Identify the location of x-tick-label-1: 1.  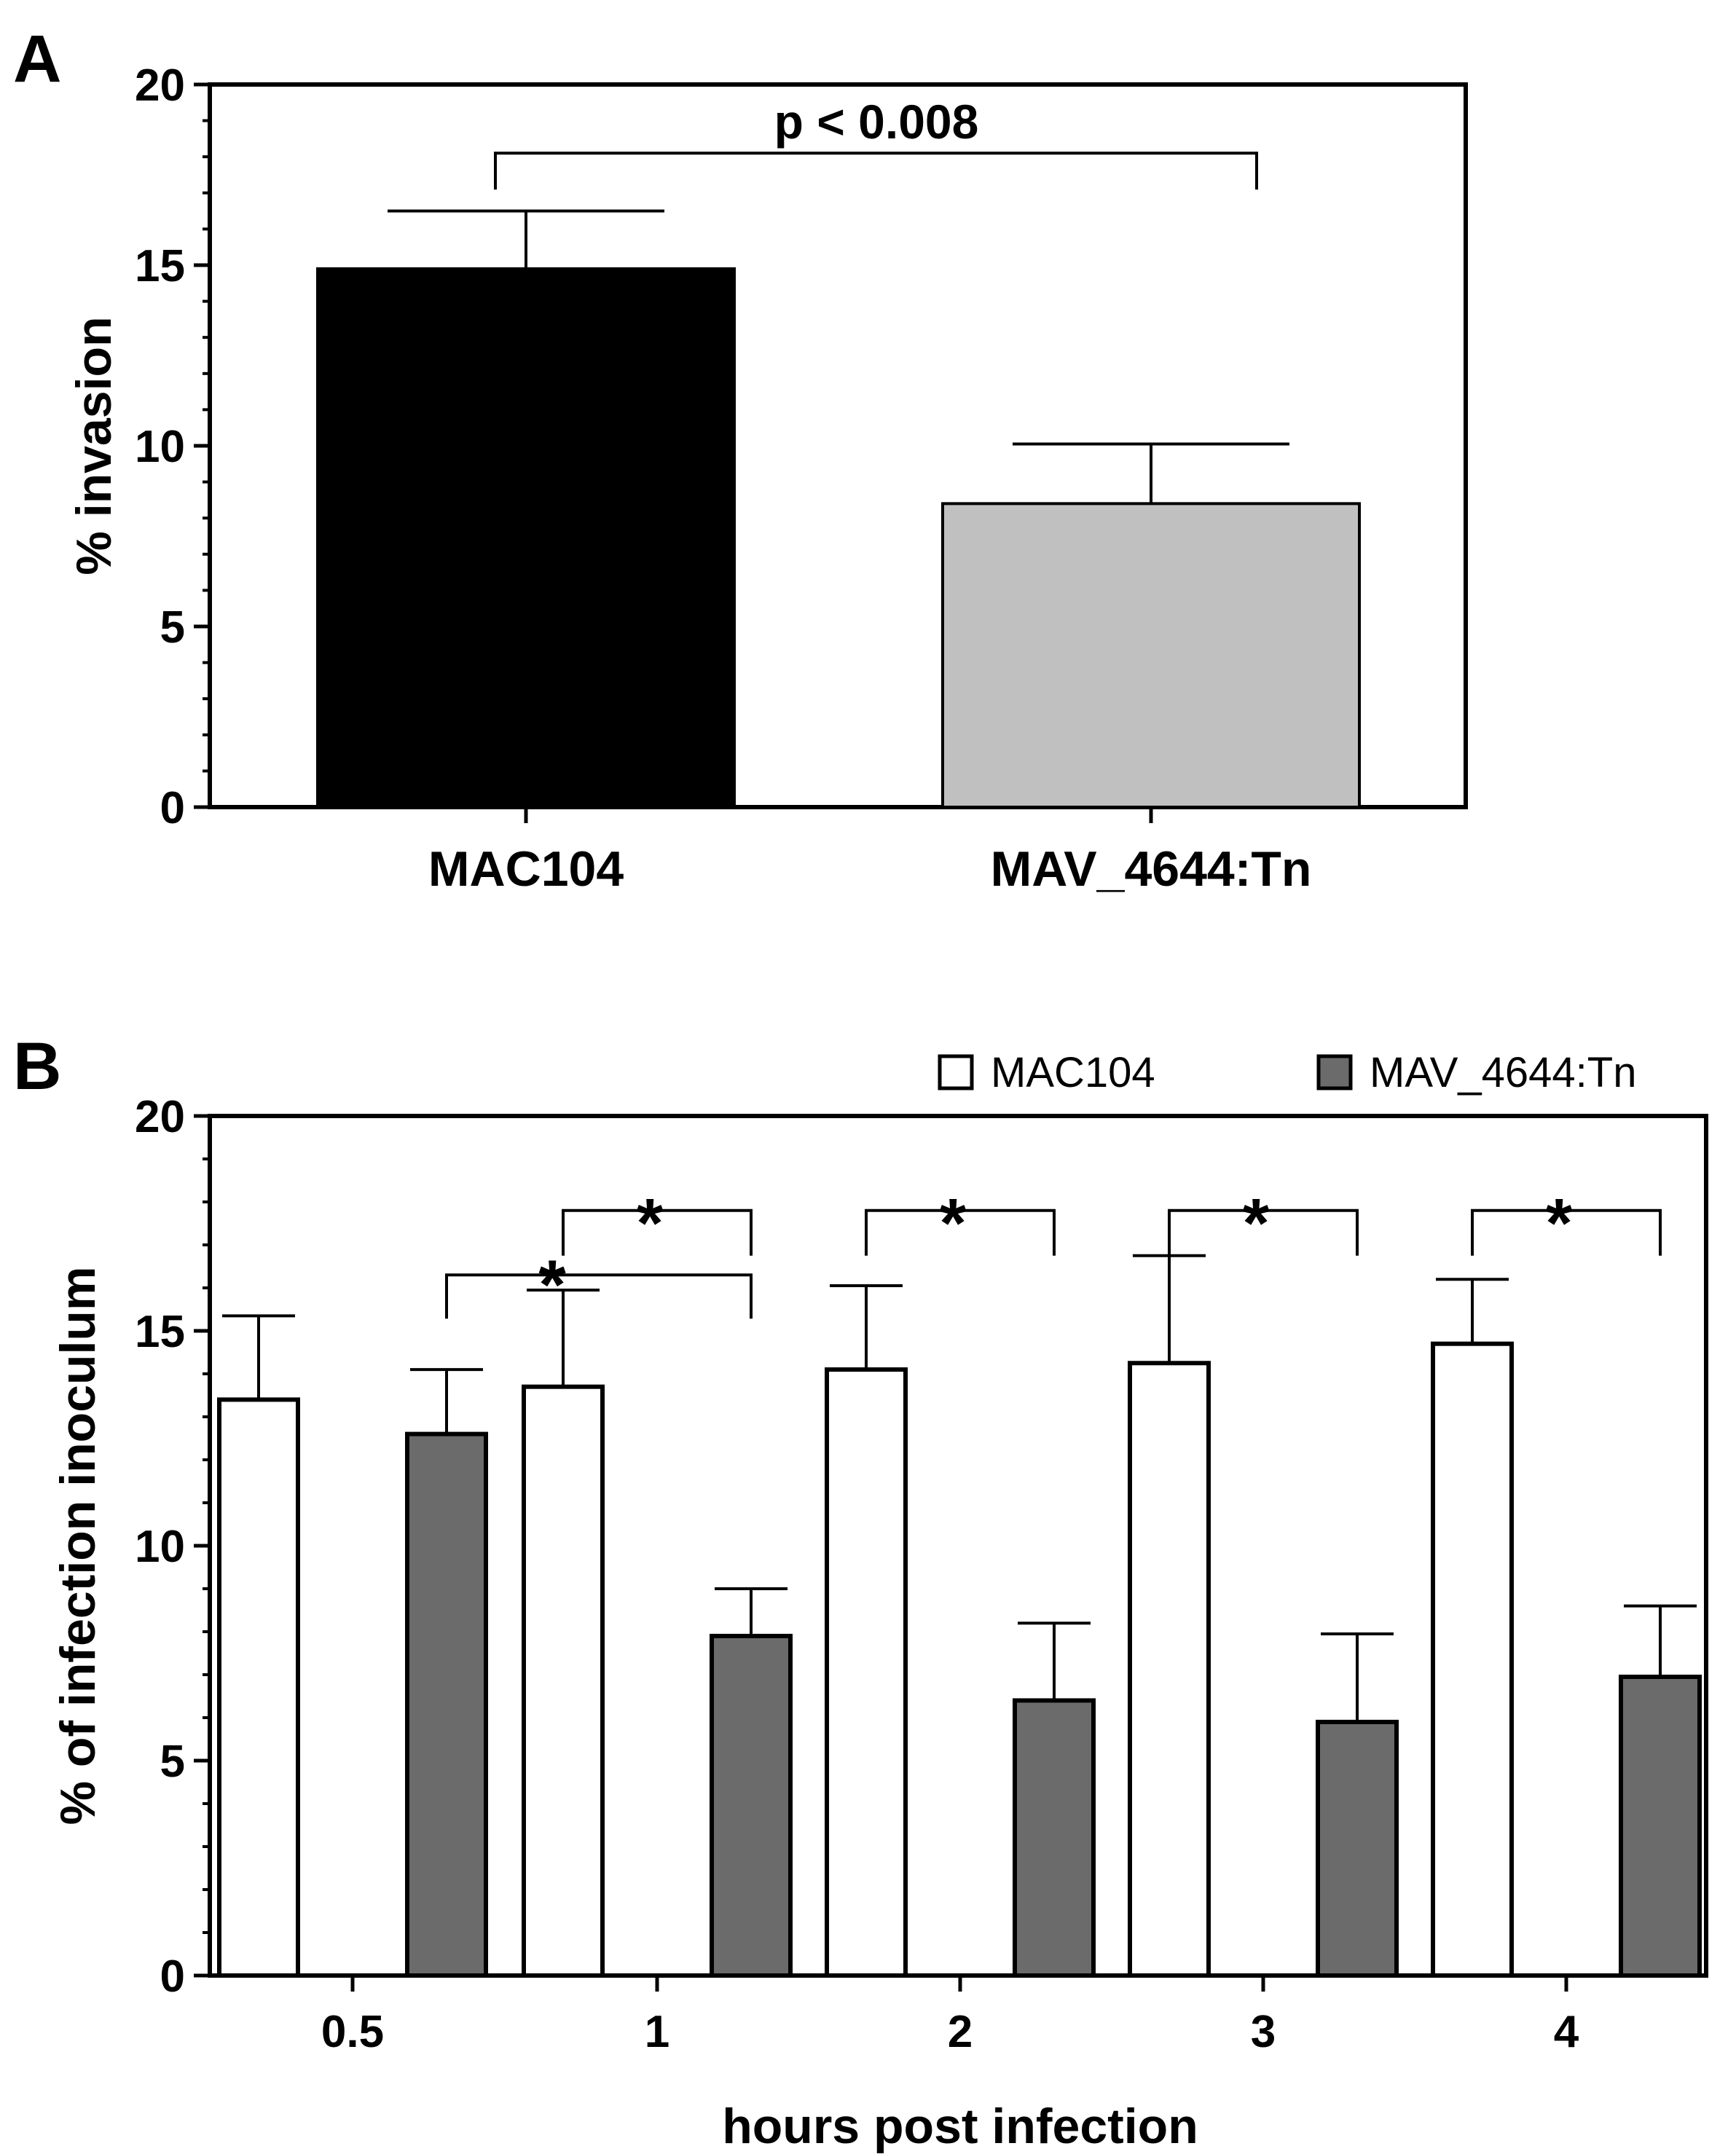
(657, 2032).